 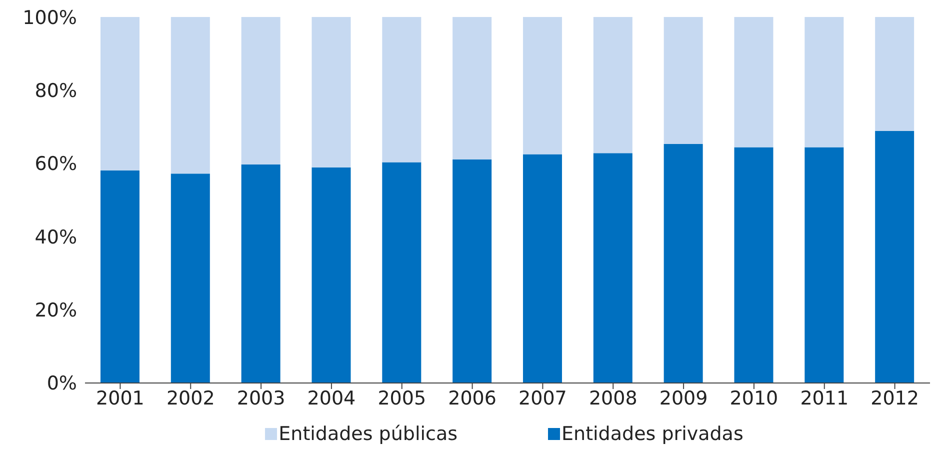 I want to click on x-tick-label: 2005, so click(x=402, y=398).